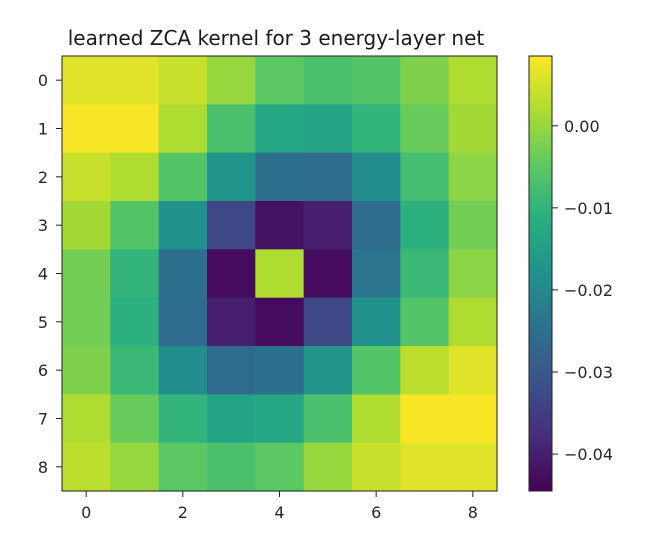 This screenshot has height=534, width=648. I want to click on y-tick-label: 0, so click(43, 80).